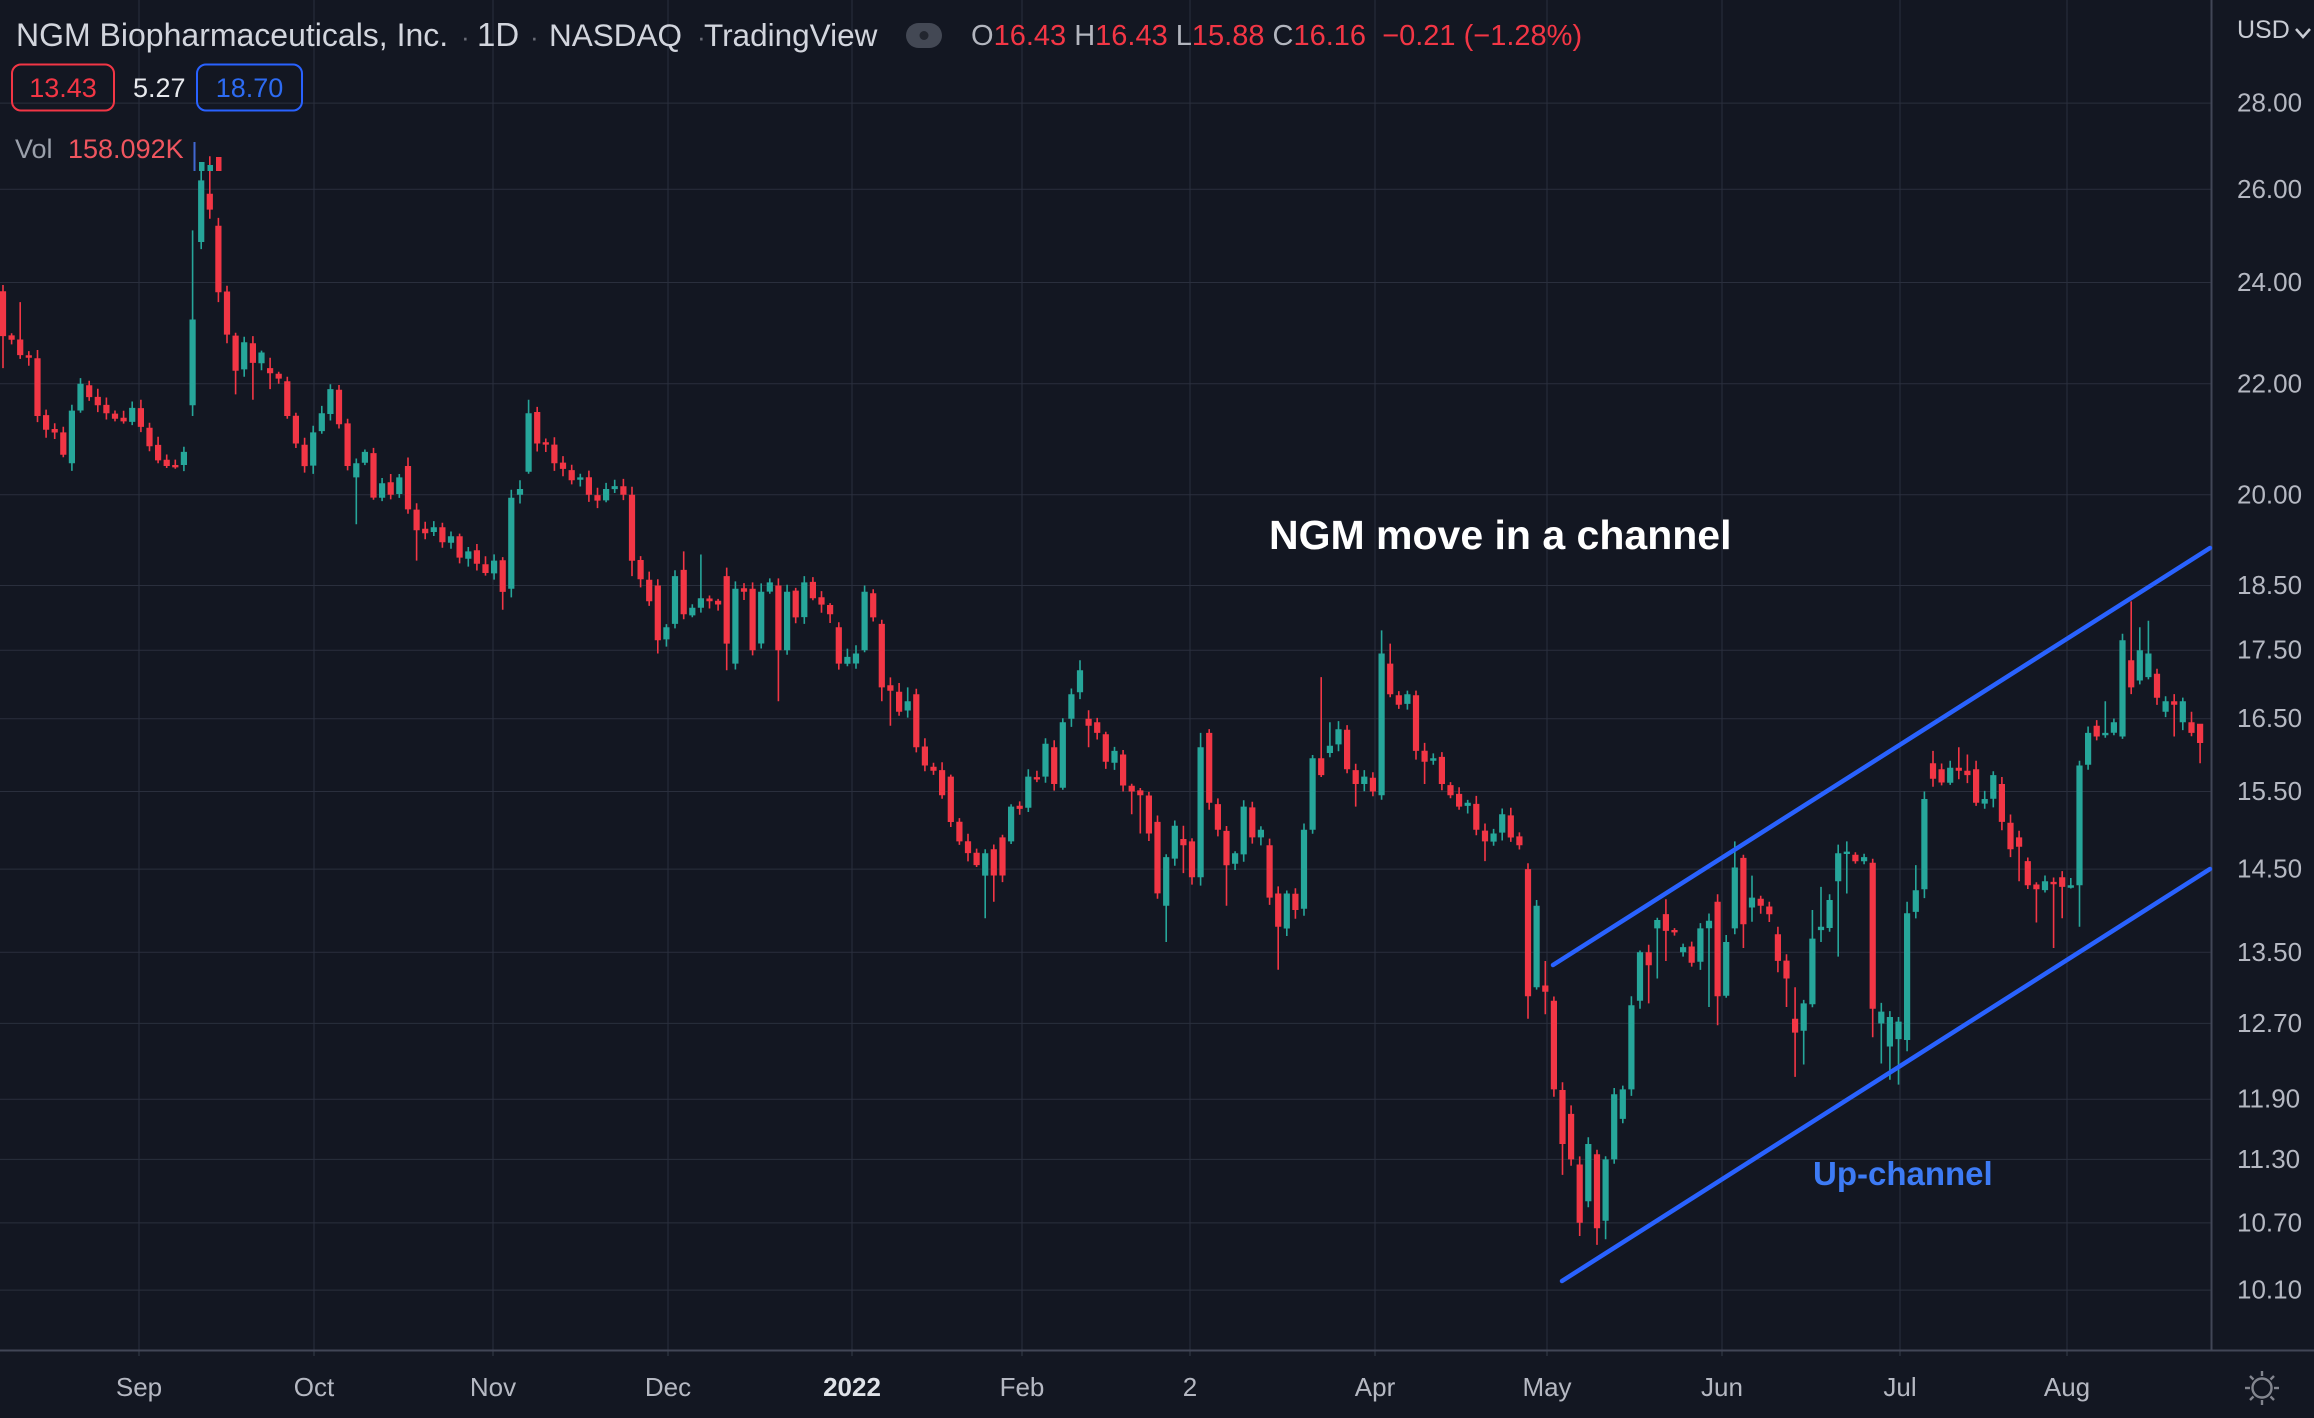 The width and height of the screenshot is (2314, 1418). Describe the element at coordinates (250, 88) in the screenshot. I see `svg-text: 18.70` at that location.